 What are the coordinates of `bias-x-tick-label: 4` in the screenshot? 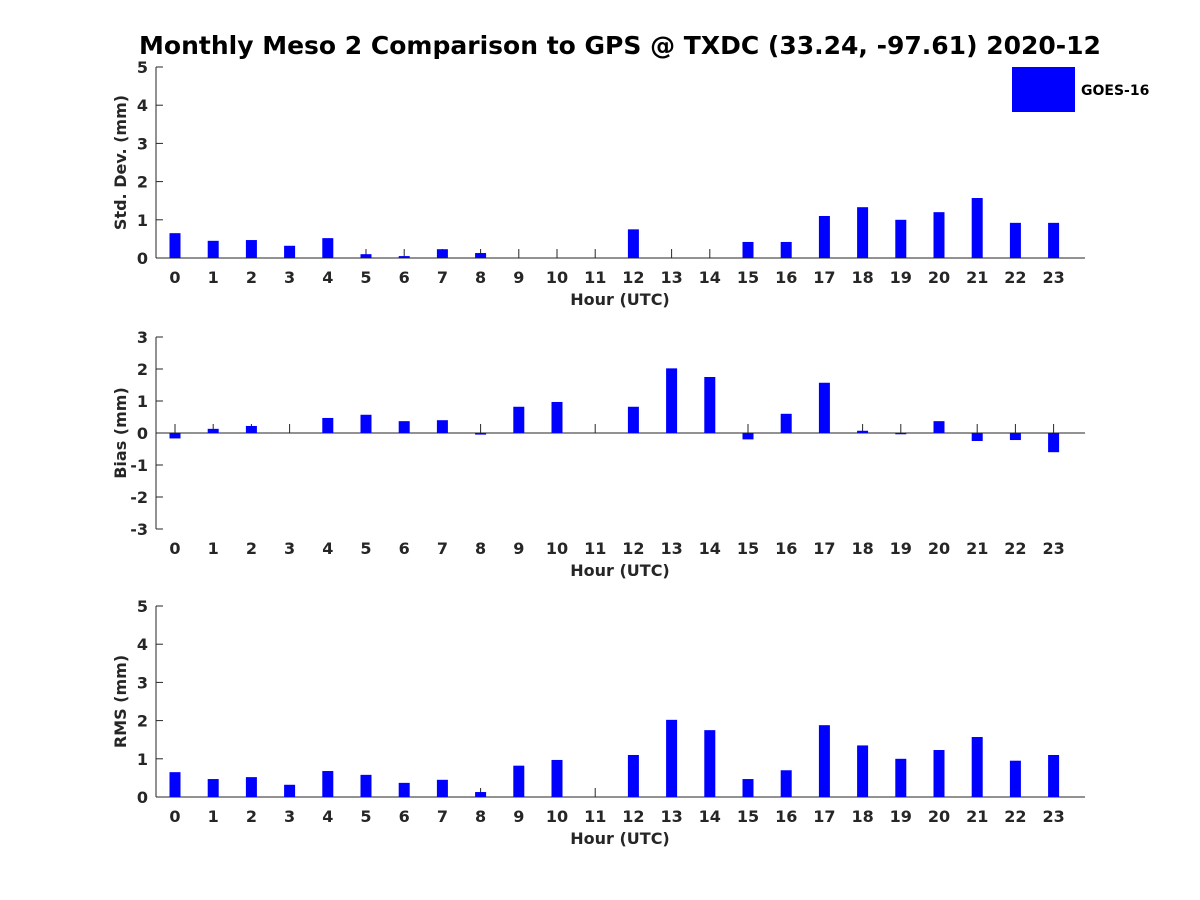 It's located at (327, 548).